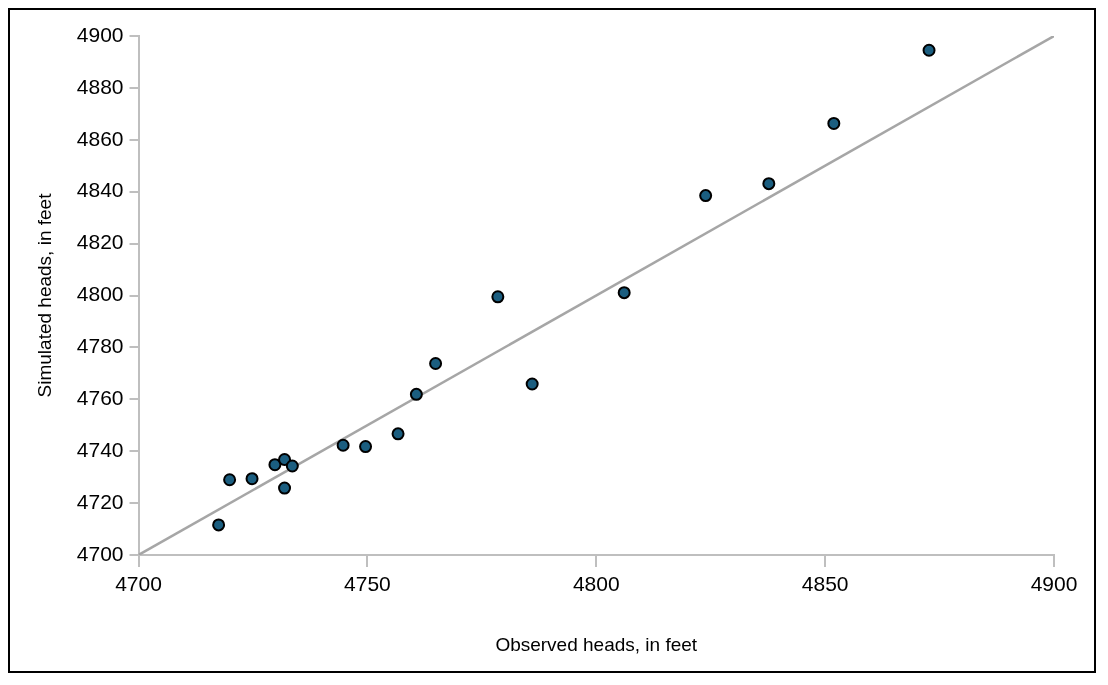  Describe the element at coordinates (100, 242) in the screenshot. I see `y-tick-label: 4820` at that location.